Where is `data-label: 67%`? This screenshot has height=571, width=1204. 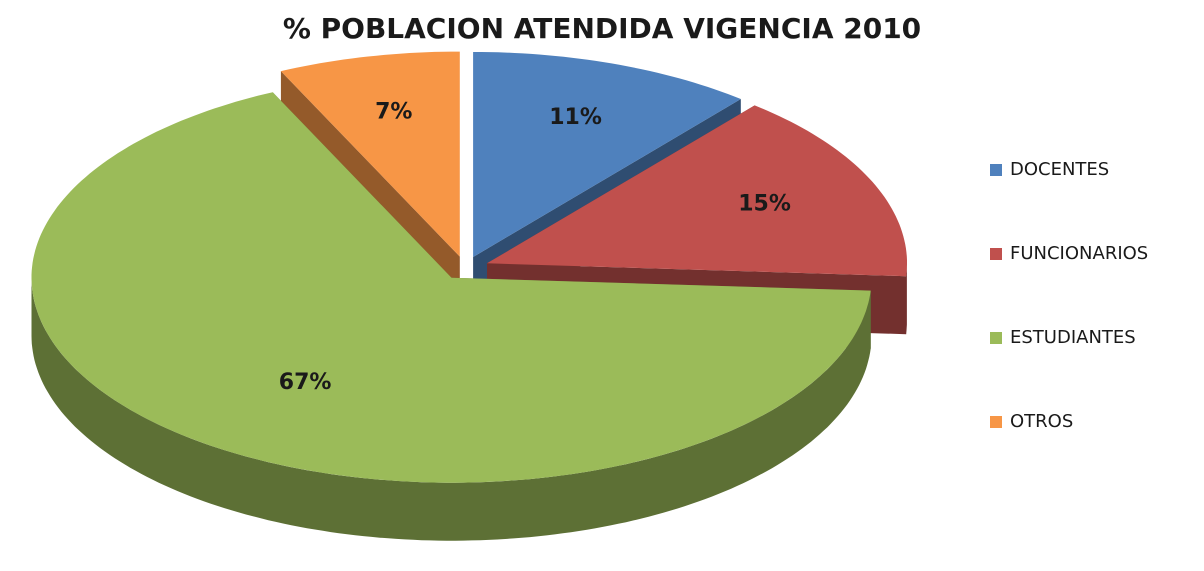 data-label: 67% is located at coordinates (305, 382).